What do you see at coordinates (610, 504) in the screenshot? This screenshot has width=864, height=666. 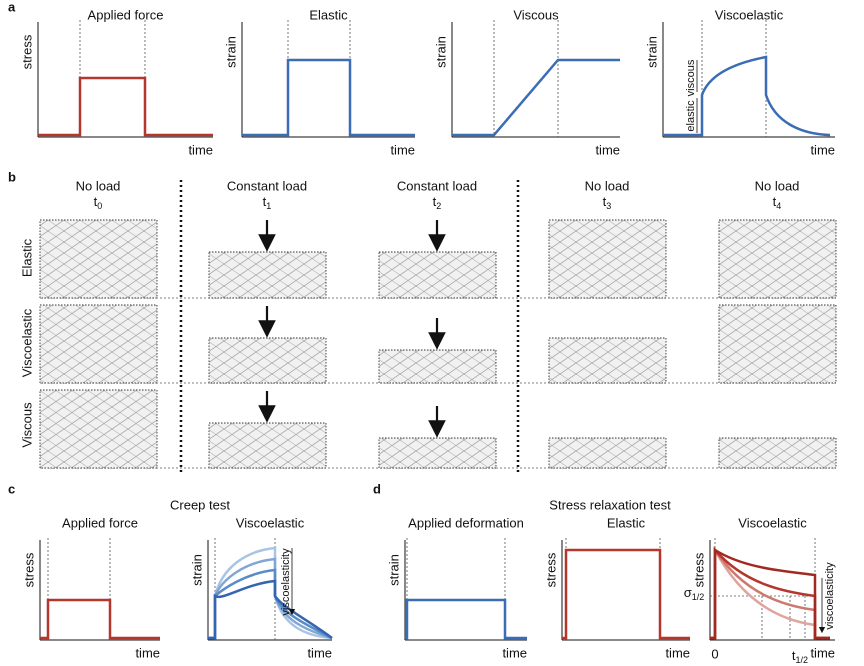 I see `section-title: Stress relaxation test` at bounding box center [610, 504].